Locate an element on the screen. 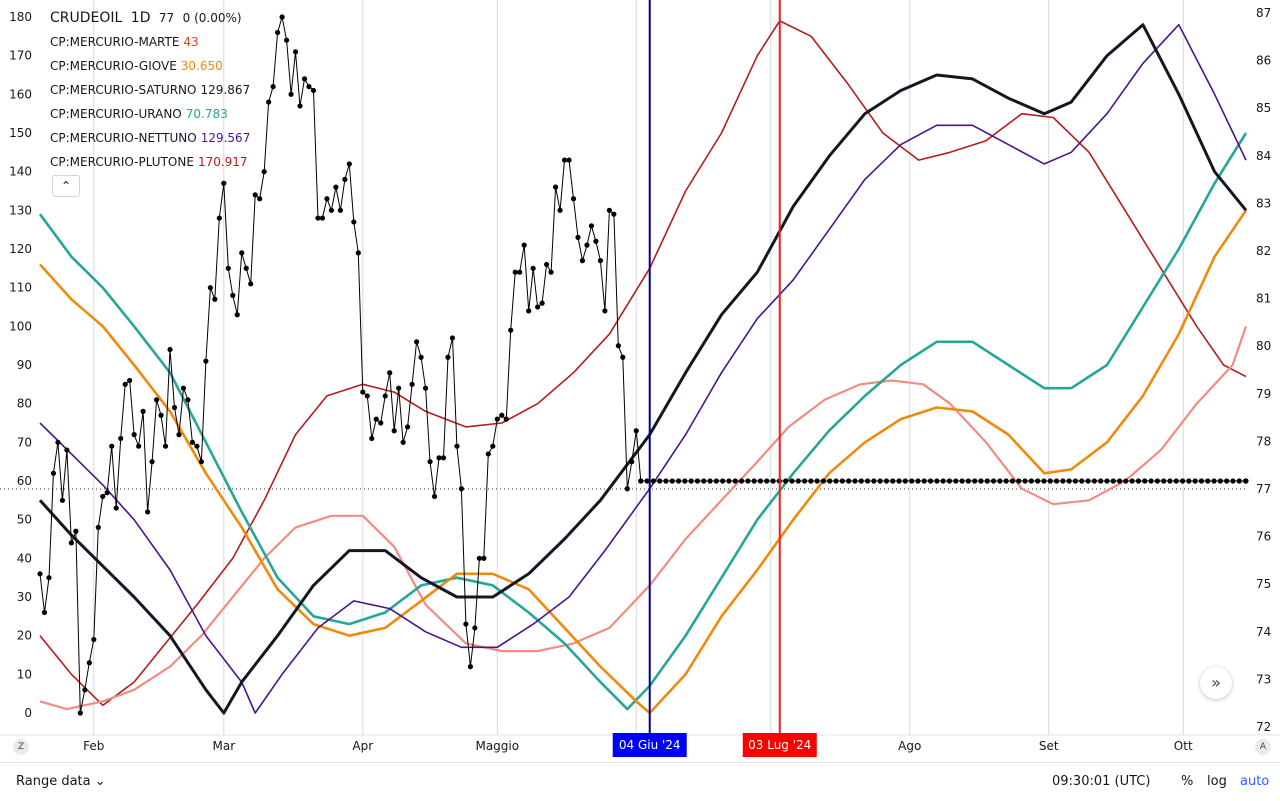 The image size is (1280, 801). indicator-label: CP:MERCURIO-MARTE is located at coordinates (115, 42).